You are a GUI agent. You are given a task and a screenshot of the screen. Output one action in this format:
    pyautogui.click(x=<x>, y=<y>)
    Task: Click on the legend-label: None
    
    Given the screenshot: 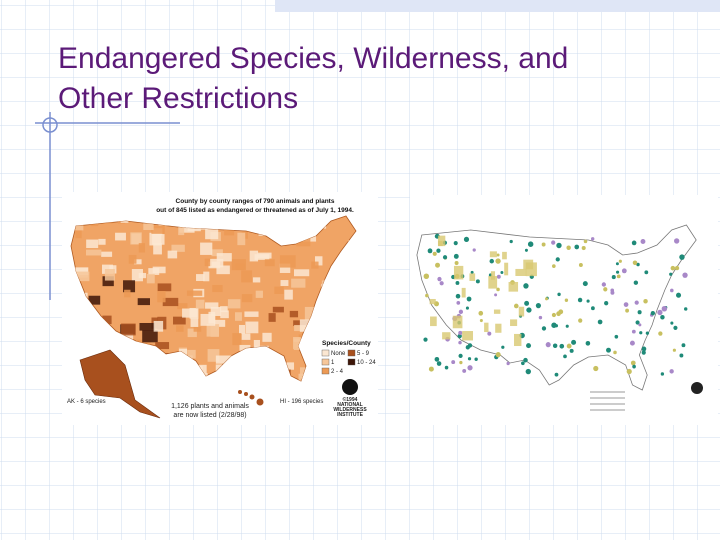 What is the action you would take?
    pyautogui.click(x=338, y=354)
    